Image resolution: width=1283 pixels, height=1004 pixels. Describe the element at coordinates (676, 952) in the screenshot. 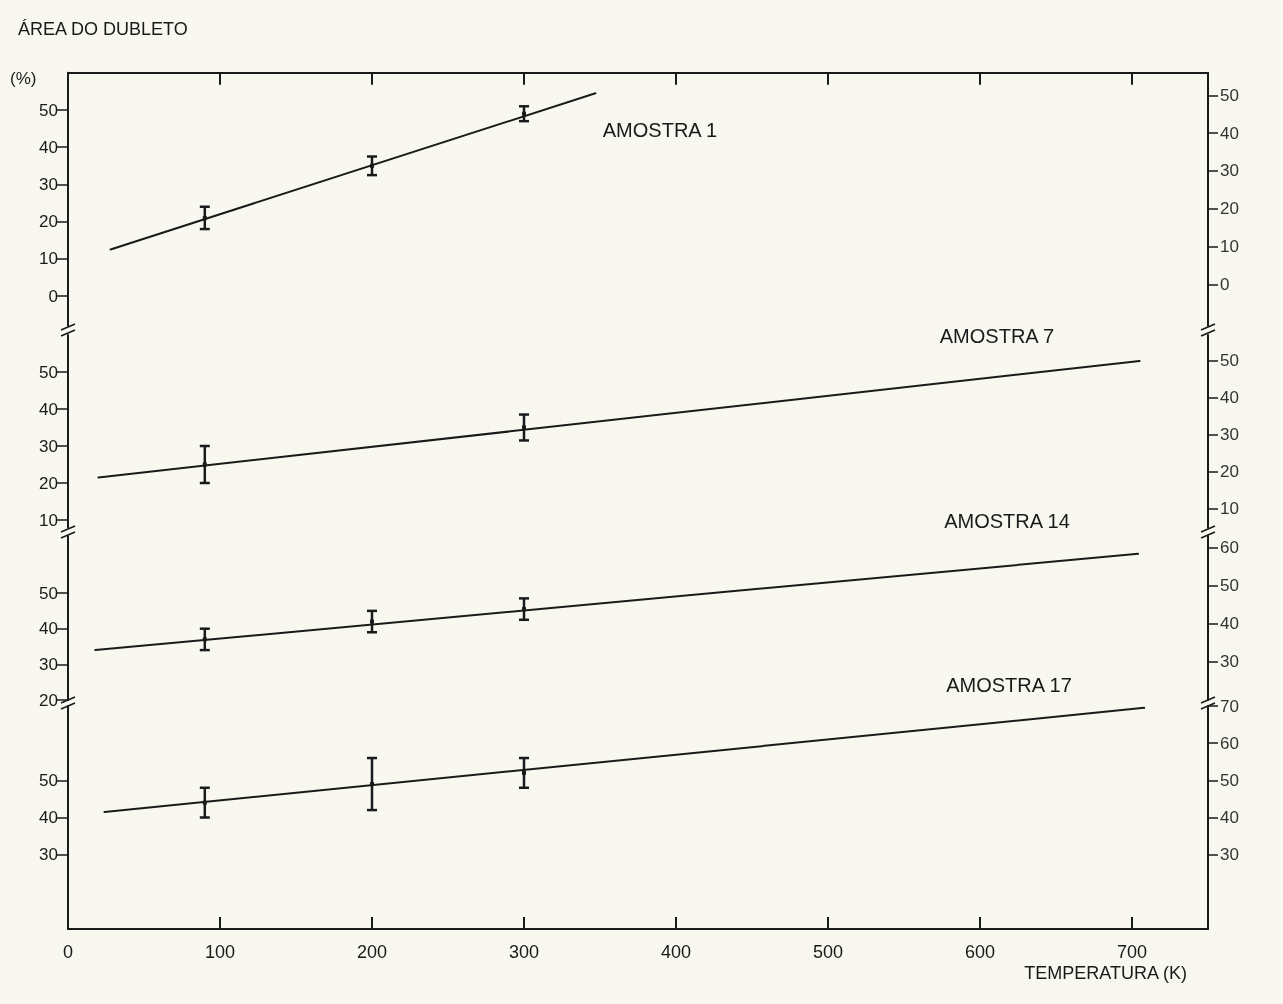

I see `x-tick-label: 400` at that location.